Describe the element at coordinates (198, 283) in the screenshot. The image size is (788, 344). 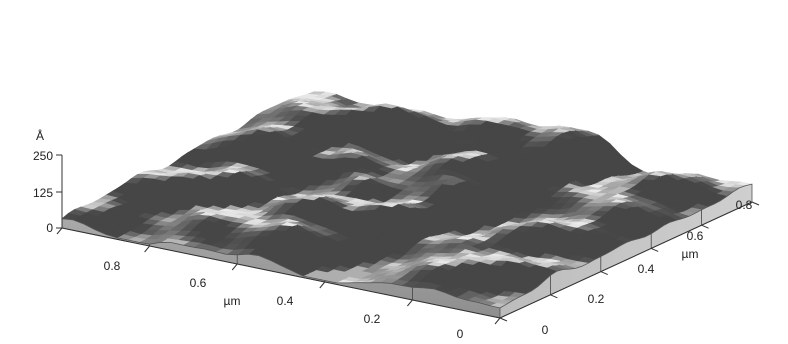
I see `front-tick-label: 0.6` at that location.